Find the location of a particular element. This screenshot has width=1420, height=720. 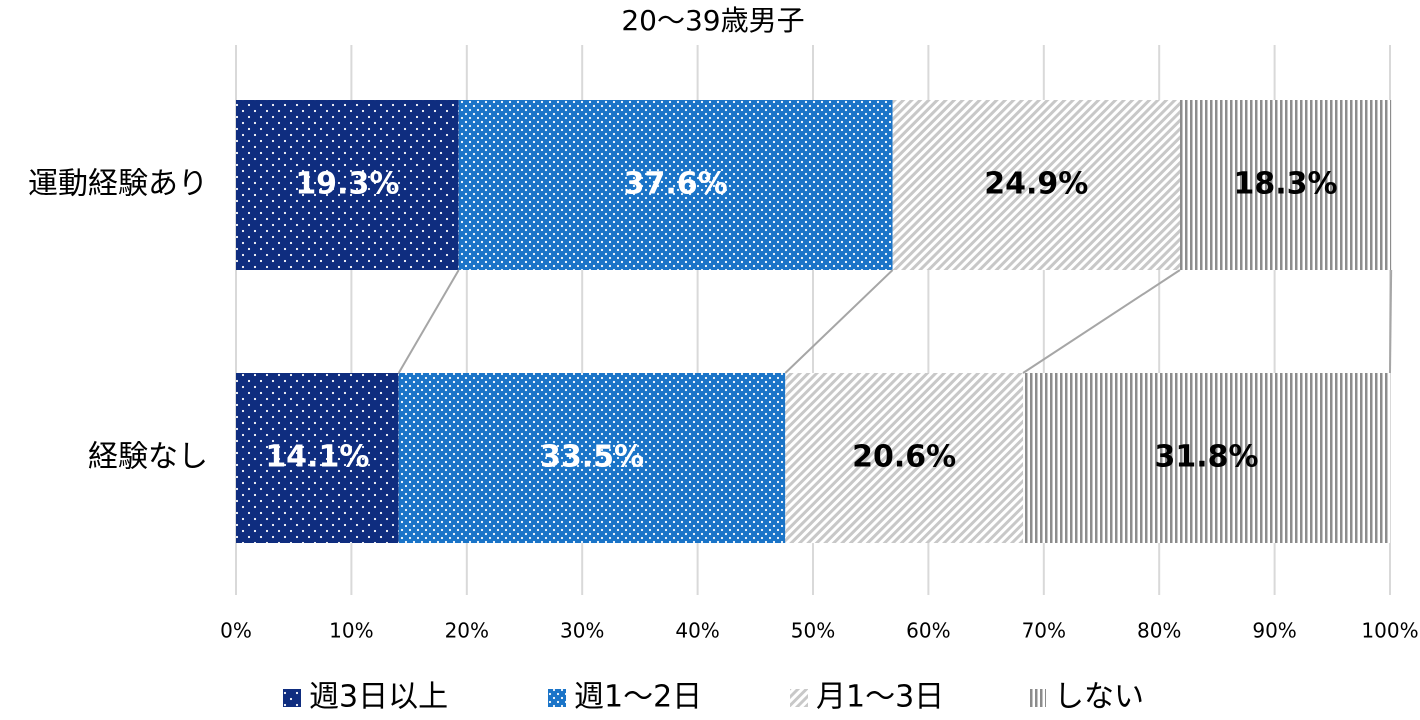

legend-label: しない is located at coordinates (1099, 697).